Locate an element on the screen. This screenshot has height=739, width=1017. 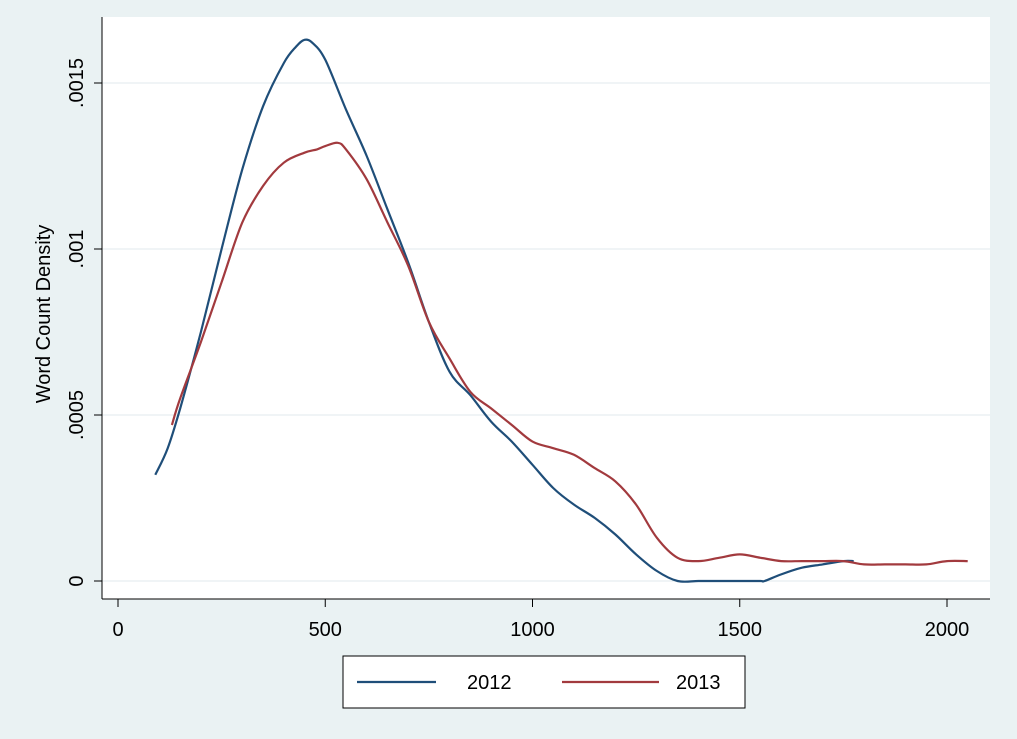
legend-label-2013: 2013 is located at coordinates (698, 683).